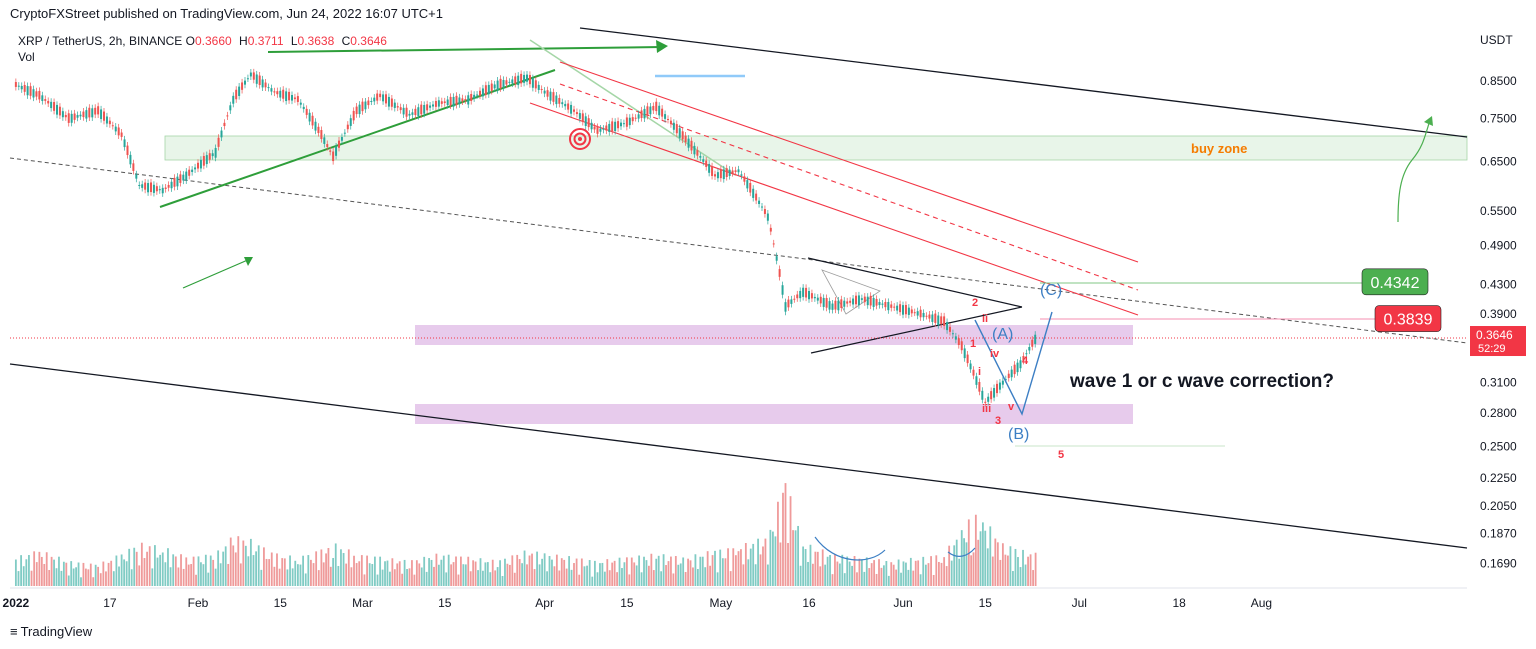 This screenshot has width=1536, height=649. I want to click on volume-curve-annotation, so click(850, 548).